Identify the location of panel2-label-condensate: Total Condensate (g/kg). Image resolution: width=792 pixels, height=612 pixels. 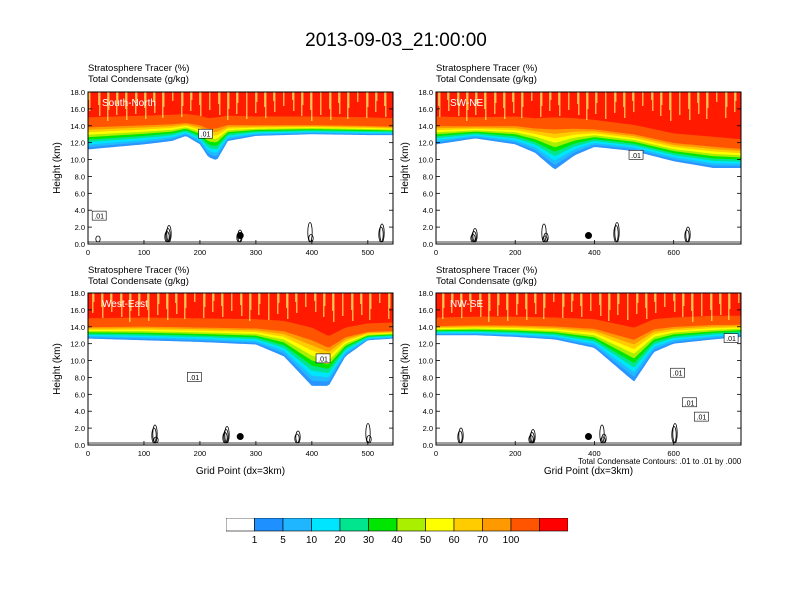
(486, 79).